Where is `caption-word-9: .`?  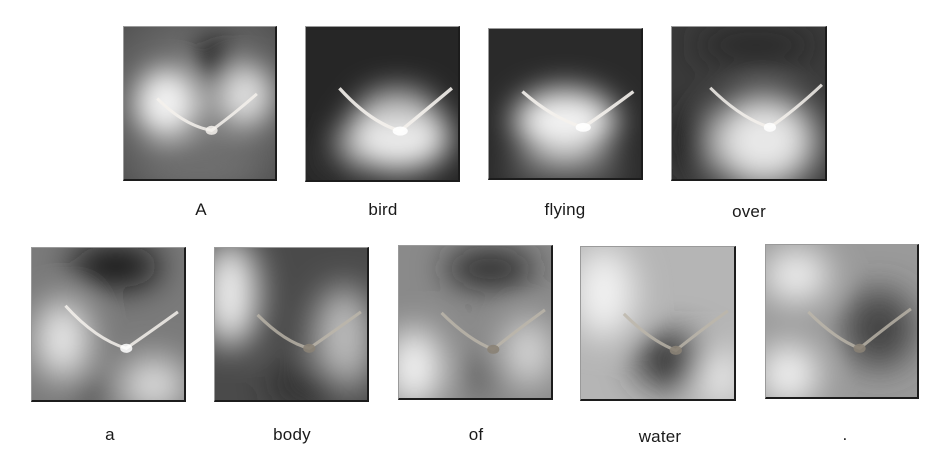 caption-word-9: . is located at coordinates (845, 434).